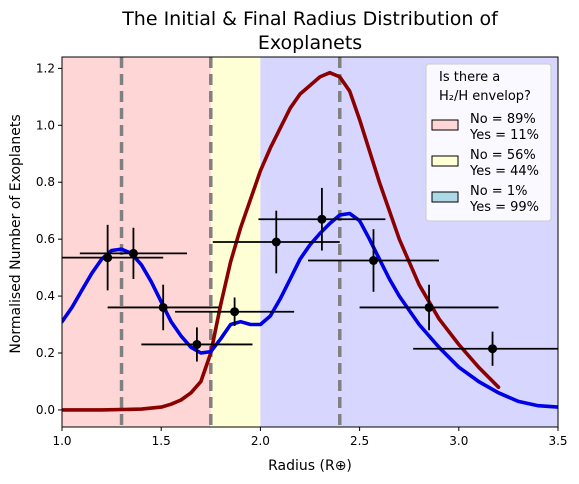 This screenshot has width=579, height=484. Describe the element at coordinates (504, 207) in the screenshot. I see `legend-entry-line2: Yes = 99%` at that location.